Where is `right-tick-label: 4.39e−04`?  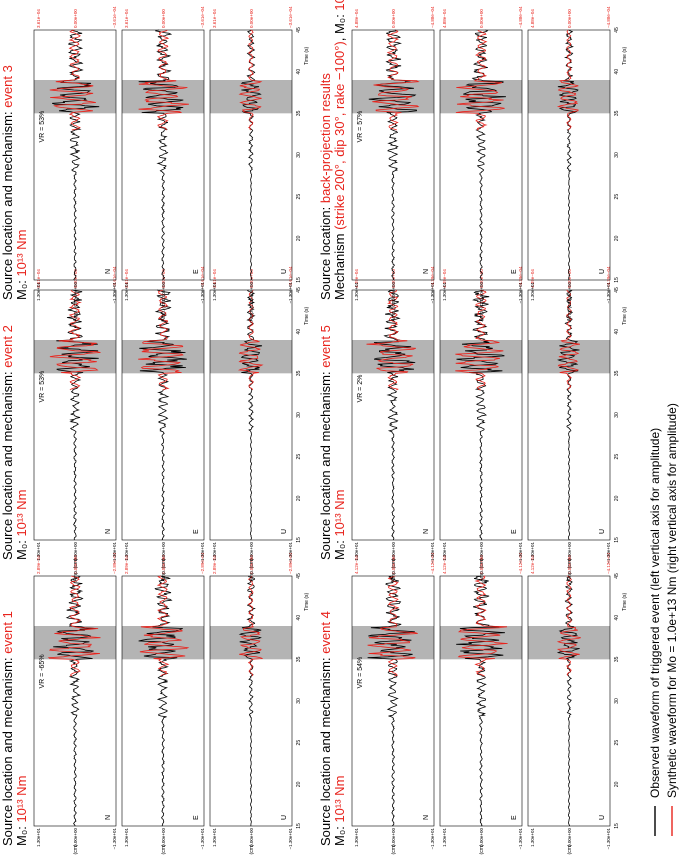
right-tick-label: 4.39e−04 is located at coordinates (356, 278).